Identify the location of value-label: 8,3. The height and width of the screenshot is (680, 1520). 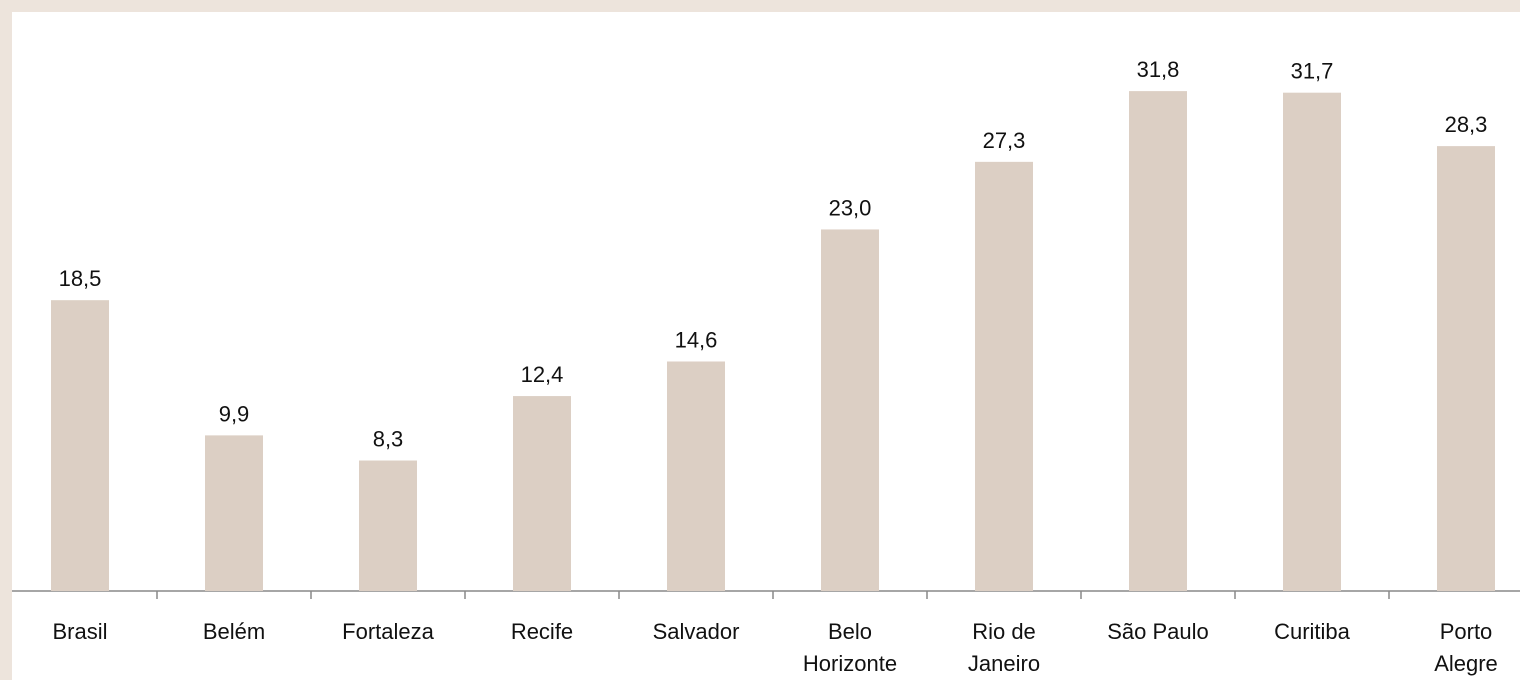
(388, 439).